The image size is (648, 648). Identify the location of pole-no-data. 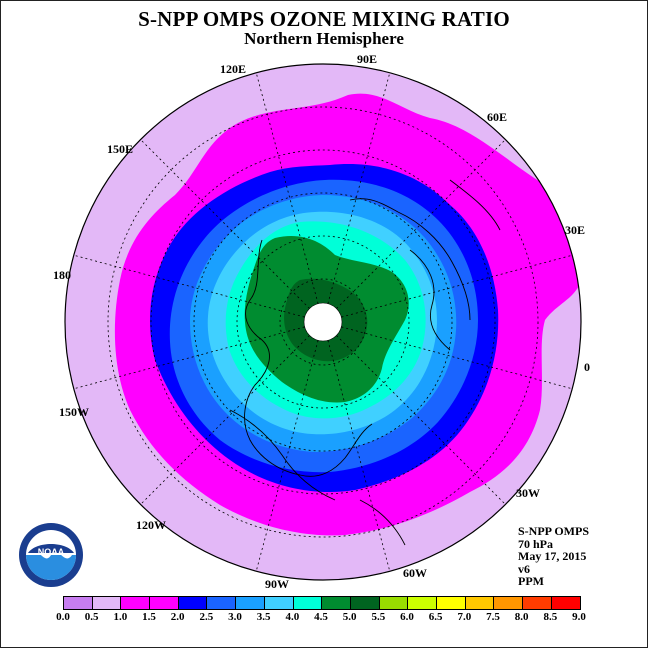
(323, 322).